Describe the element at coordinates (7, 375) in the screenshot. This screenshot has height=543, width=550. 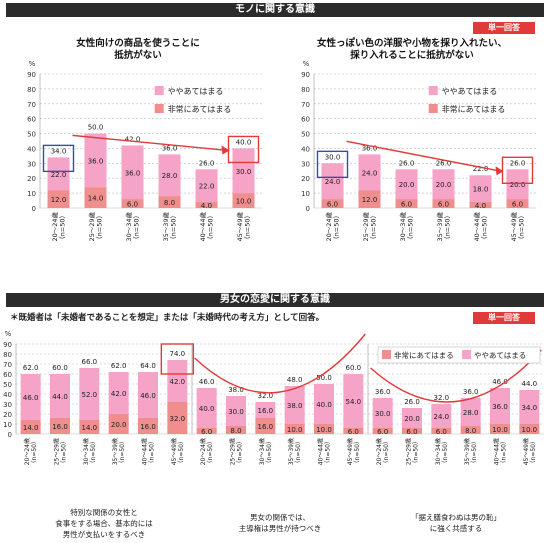
I see `y-tick-label: 60` at that location.